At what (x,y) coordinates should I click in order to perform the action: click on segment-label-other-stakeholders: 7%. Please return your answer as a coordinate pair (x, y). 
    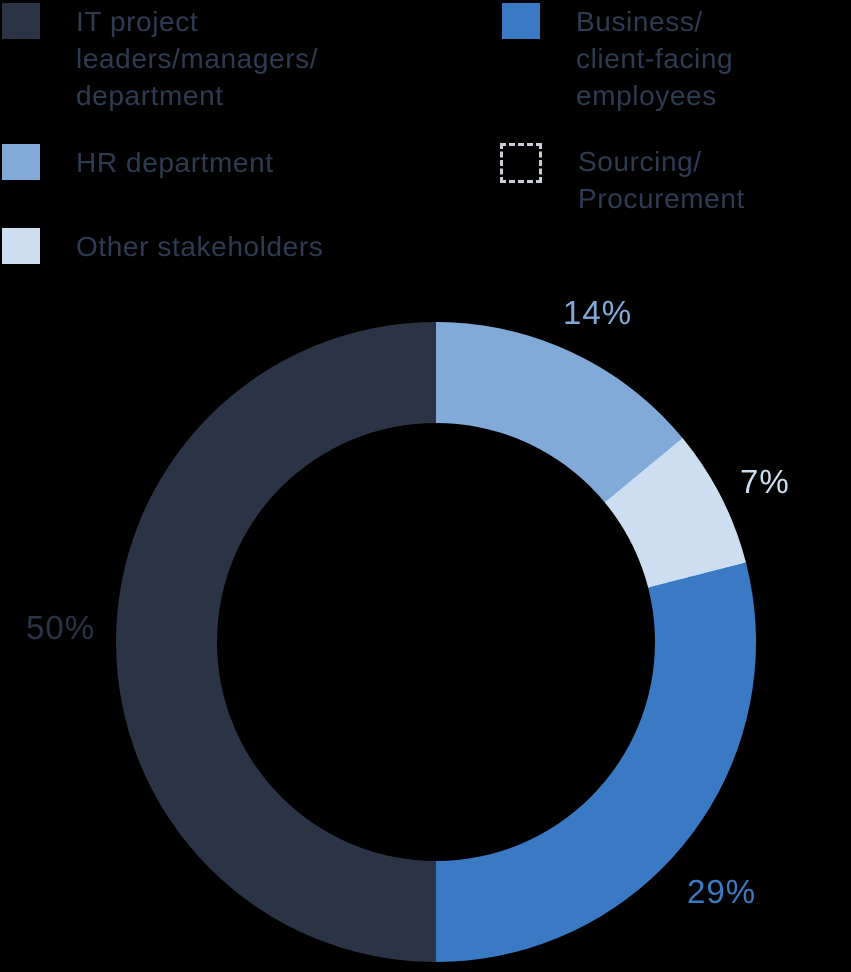
    Looking at the image, I should click on (765, 481).